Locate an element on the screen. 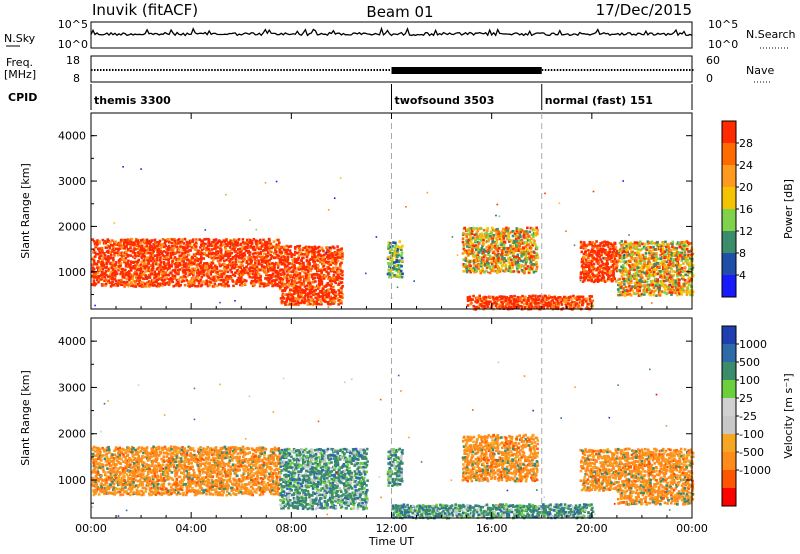  freq-trace is located at coordinates (392, 70).